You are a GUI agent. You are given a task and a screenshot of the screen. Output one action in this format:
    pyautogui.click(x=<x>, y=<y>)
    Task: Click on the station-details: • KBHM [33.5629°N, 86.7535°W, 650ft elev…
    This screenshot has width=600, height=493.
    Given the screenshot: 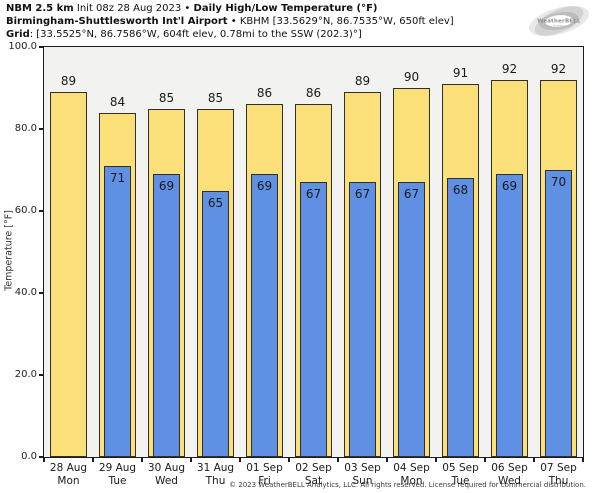 What is the action you would take?
    pyautogui.click(x=340, y=21)
    